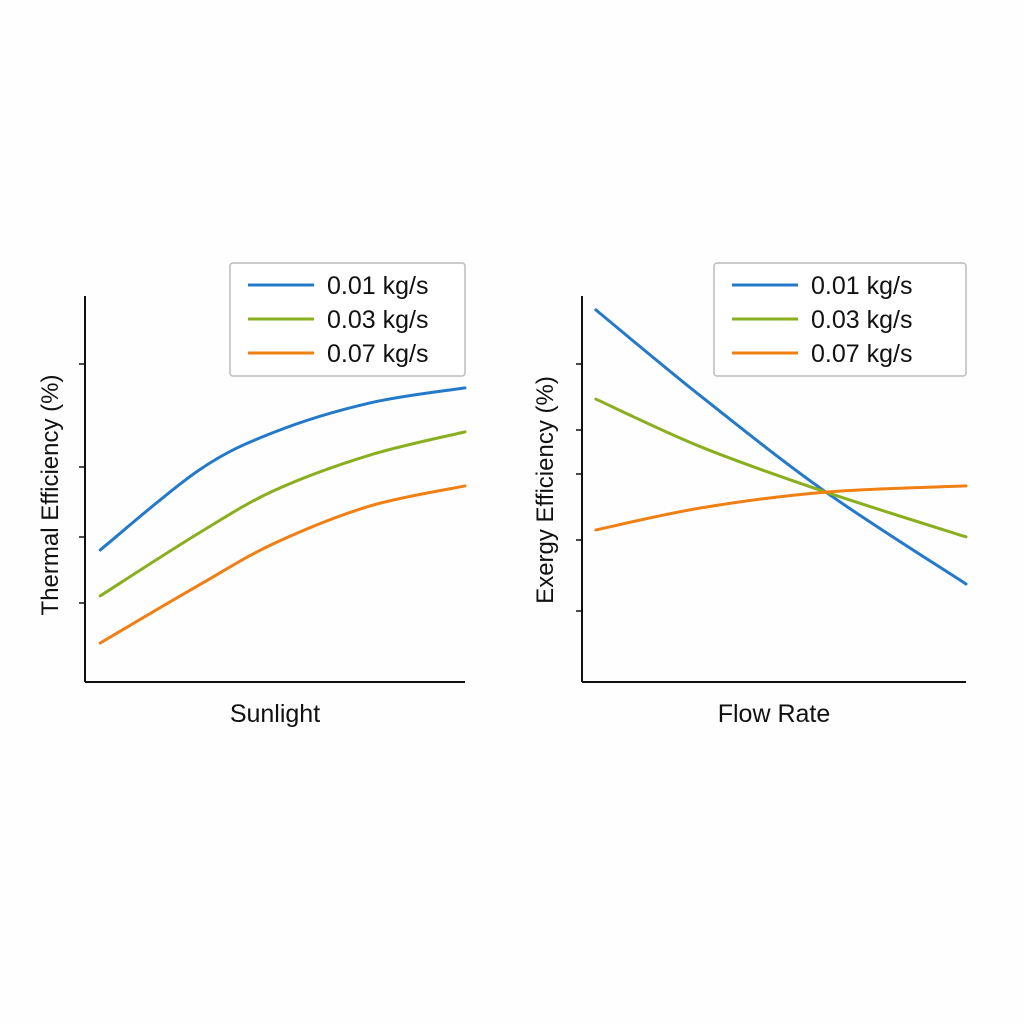 The height and width of the screenshot is (1024, 1024). Describe the element at coordinates (50, 495) in the screenshot. I see `y-axis-label: Thermal Efficiency (%)` at that location.